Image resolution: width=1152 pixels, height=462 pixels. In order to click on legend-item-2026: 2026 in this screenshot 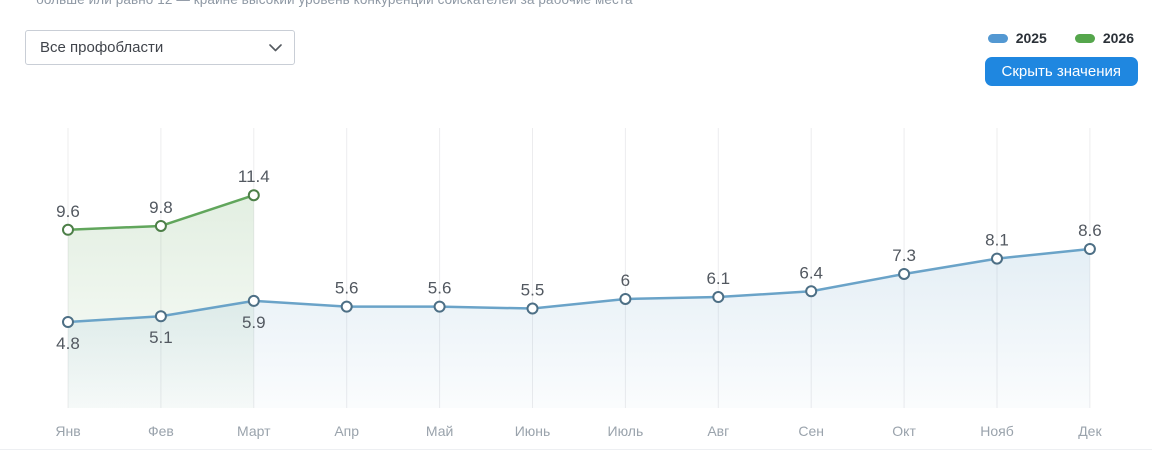, I will do `click(1104, 38)`.